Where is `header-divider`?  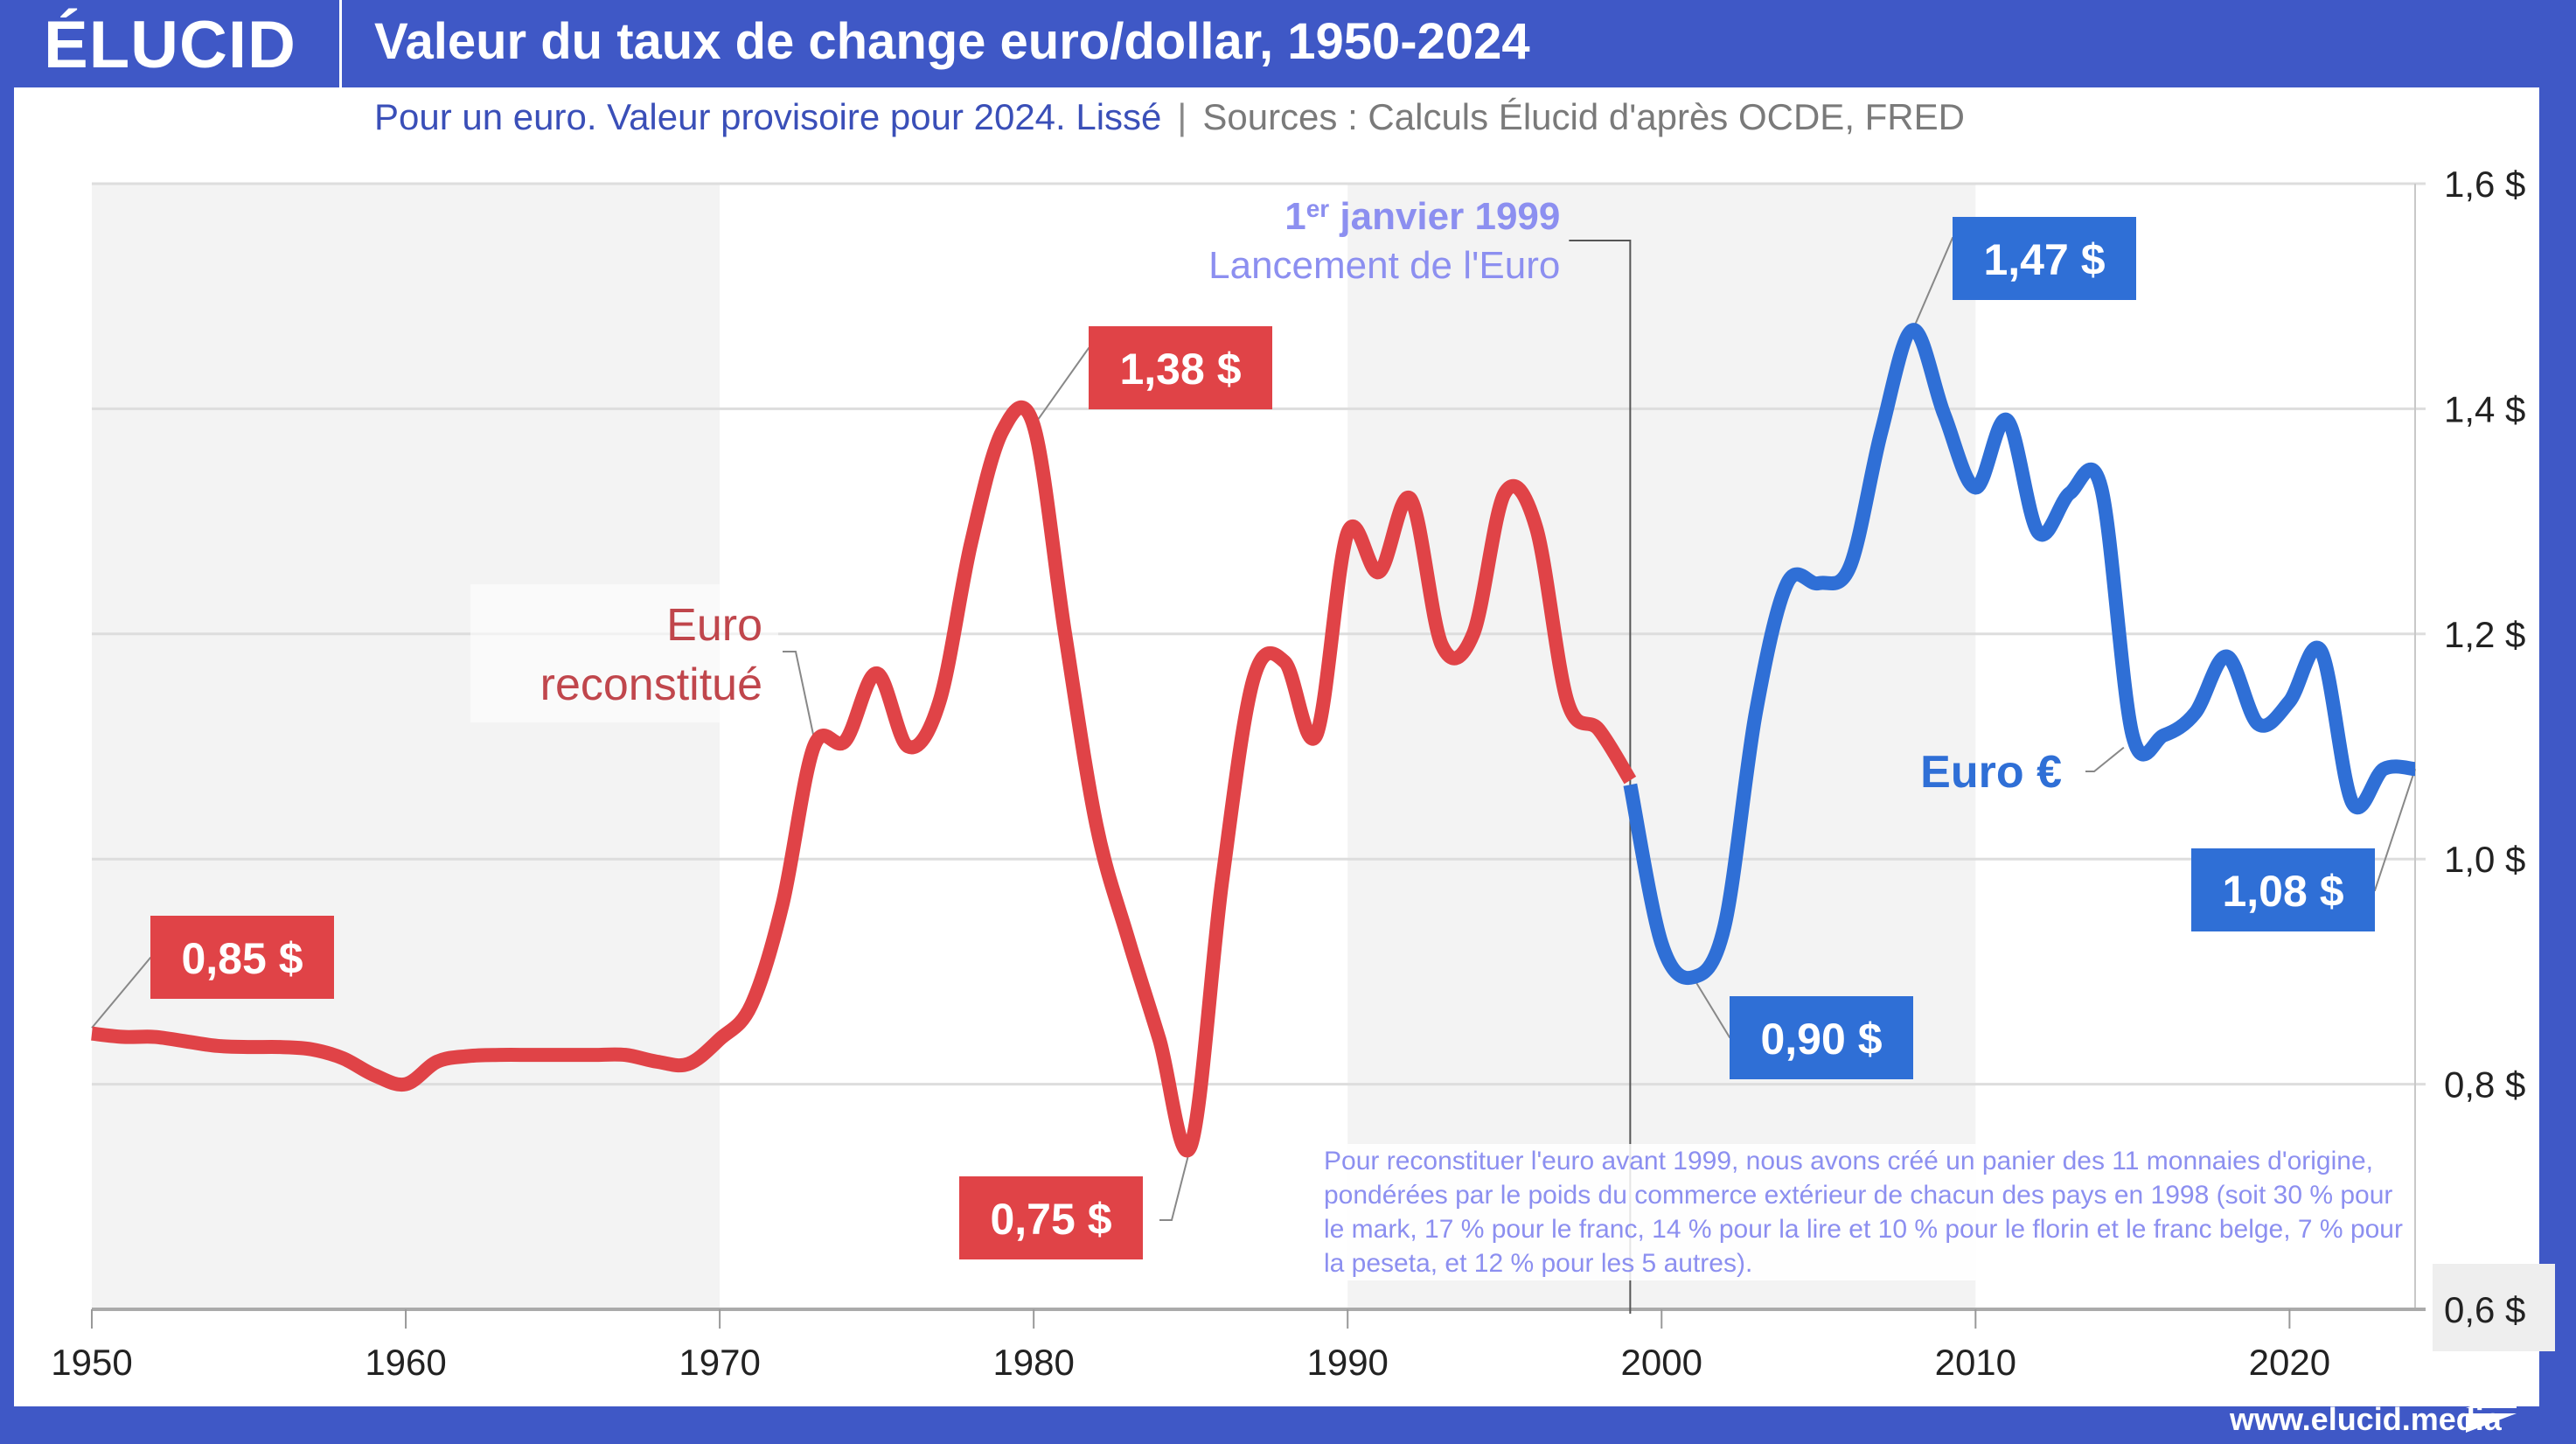 header-divider is located at coordinates (340, 44).